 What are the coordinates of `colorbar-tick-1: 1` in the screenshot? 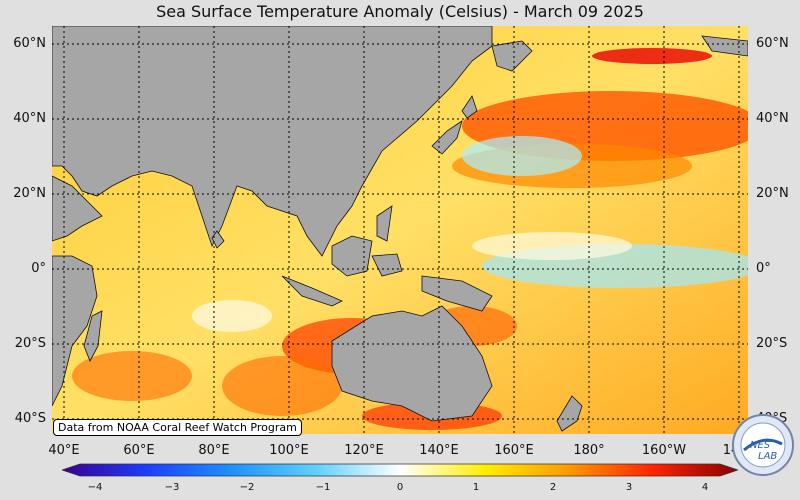 It's located at (476, 487).